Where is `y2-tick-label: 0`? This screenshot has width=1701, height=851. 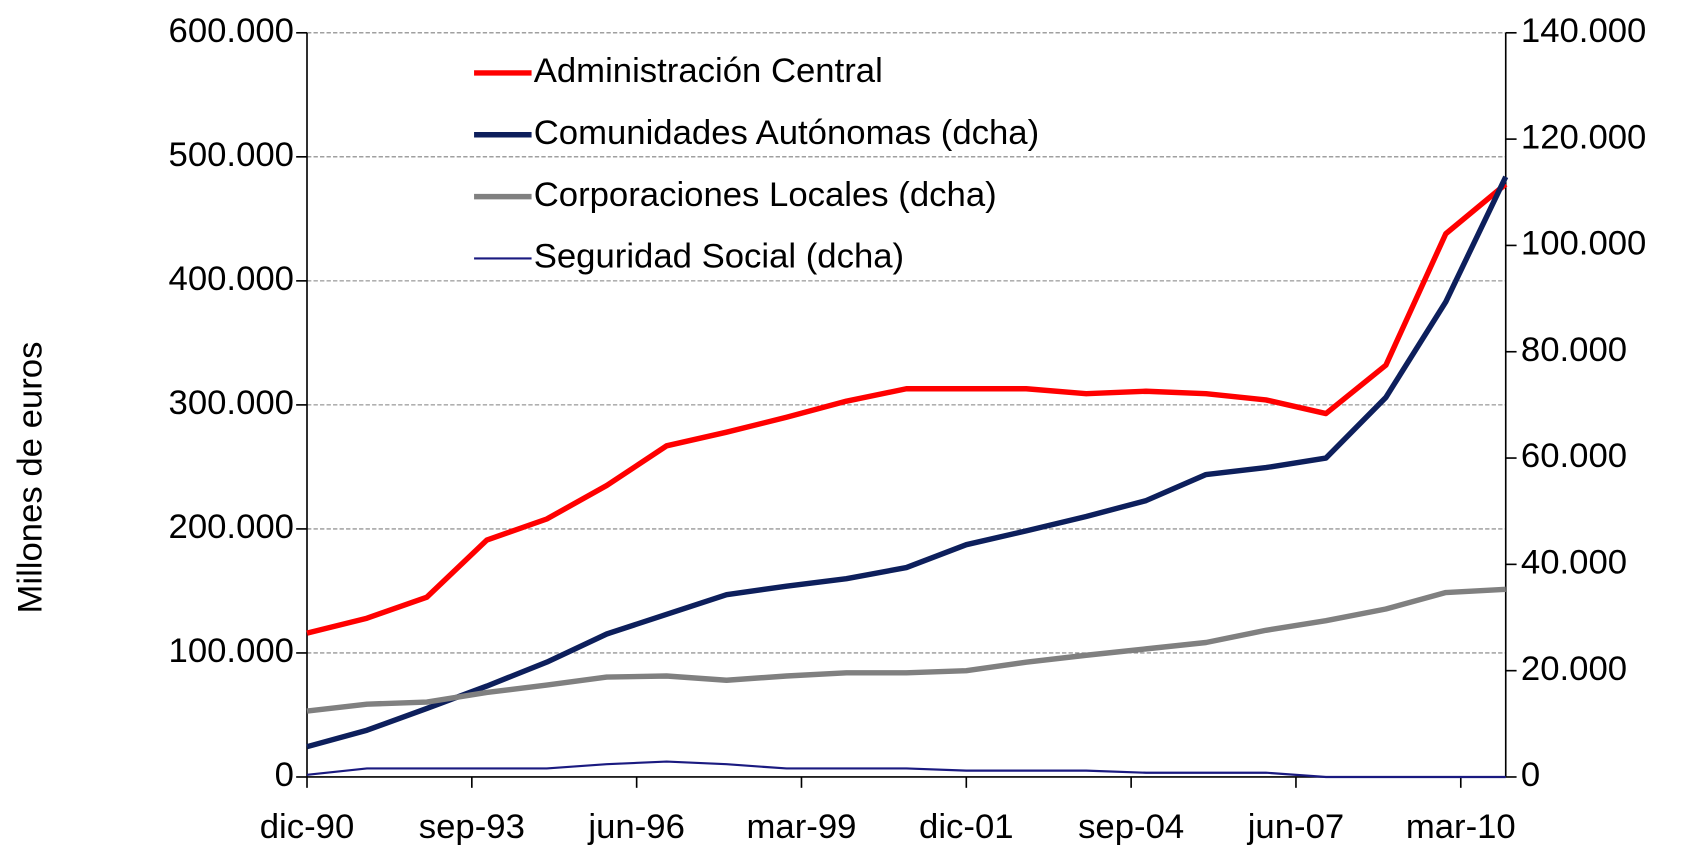 y2-tick-label: 0 is located at coordinates (1530, 775).